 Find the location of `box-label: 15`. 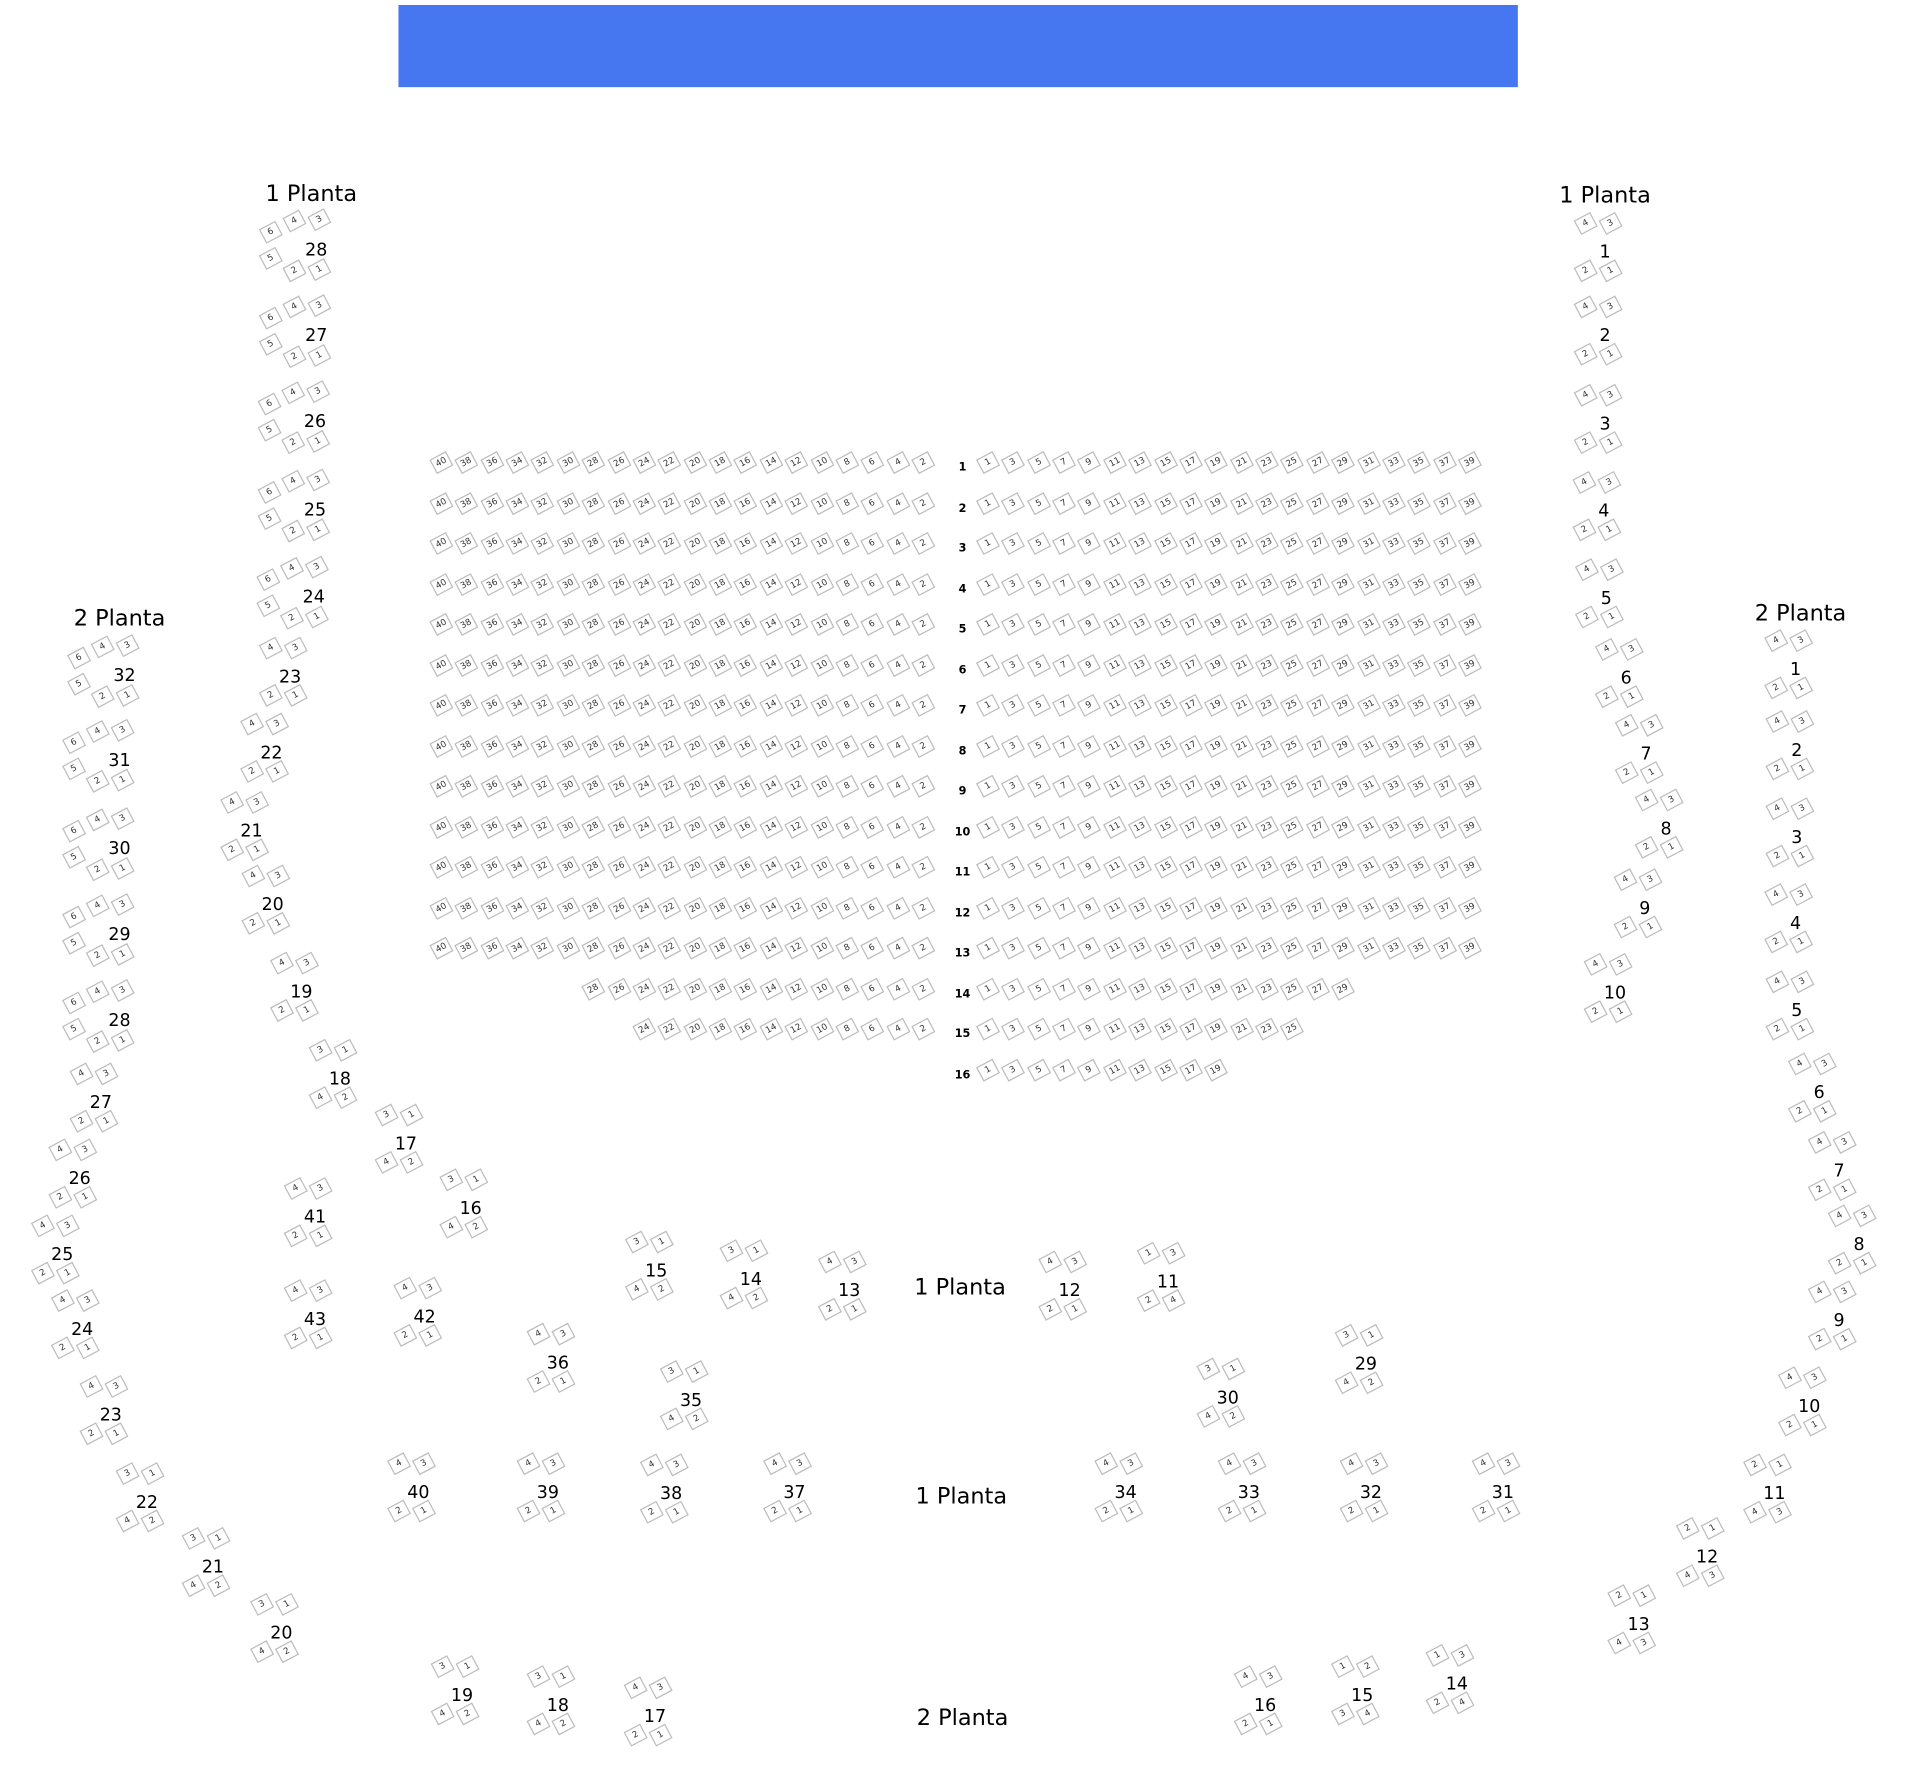

box-label: 15 is located at coordinates (1362, 1695).